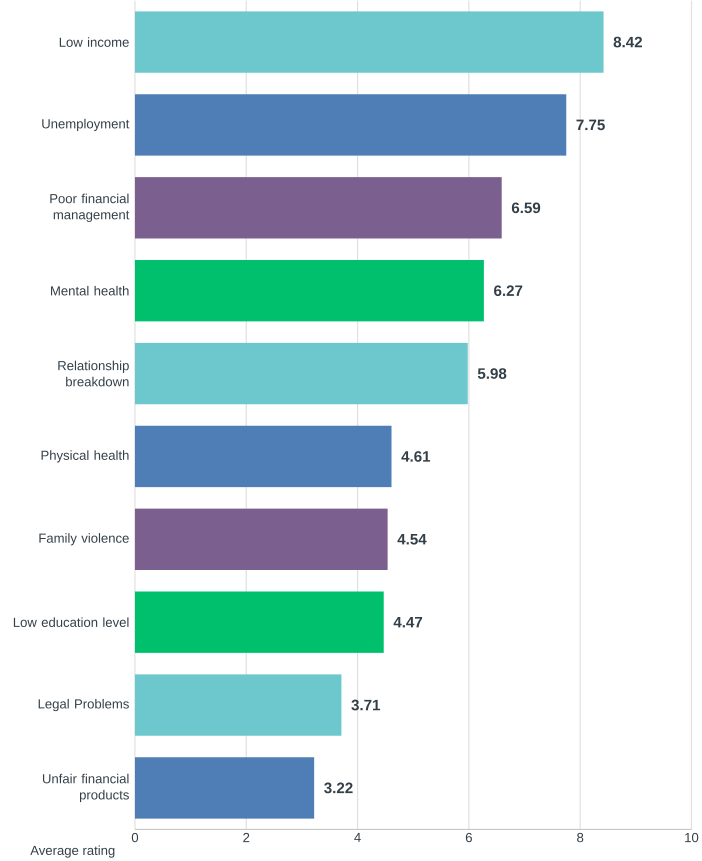 Image resolution: width=702 pixels, height=861 pixels. Describe the element at coordinates (628, 42) in the screenshot. I see `data-label: 8.42` at that location.